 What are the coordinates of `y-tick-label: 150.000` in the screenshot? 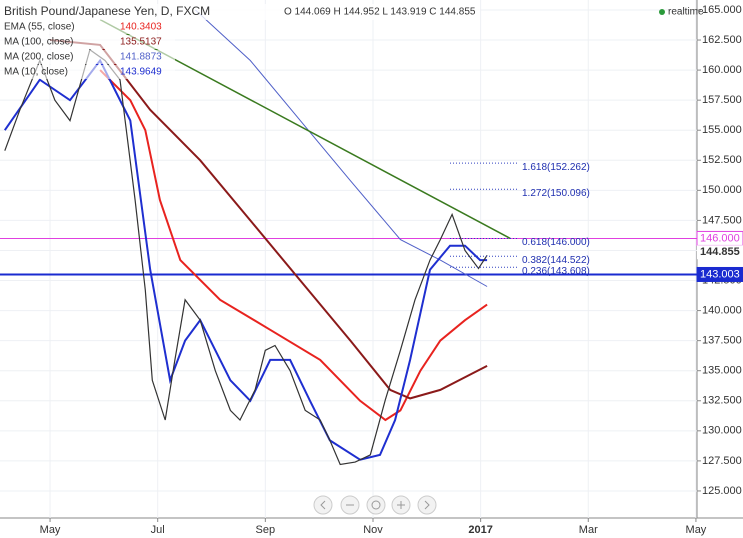 It's located at (722, 190).